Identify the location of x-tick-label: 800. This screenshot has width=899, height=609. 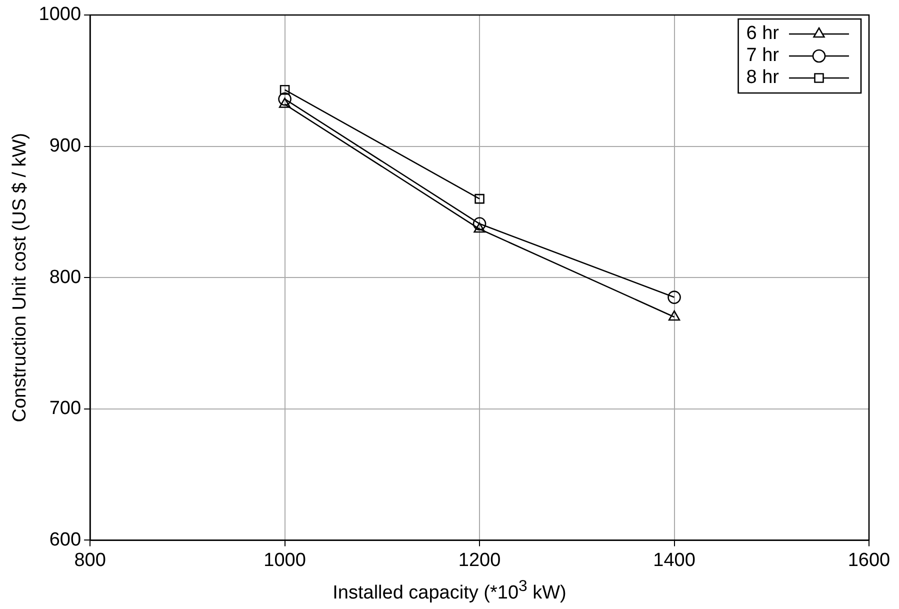
(90, 560).